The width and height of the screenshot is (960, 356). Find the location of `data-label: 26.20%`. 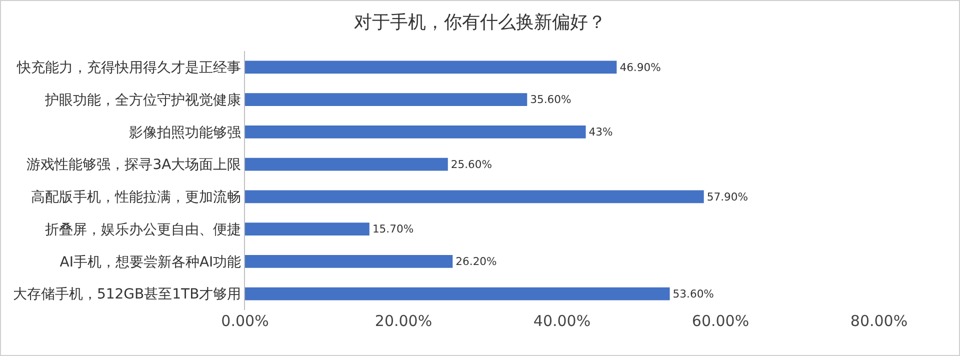

data-label: 26.20% is located at coordinates (476, 261).